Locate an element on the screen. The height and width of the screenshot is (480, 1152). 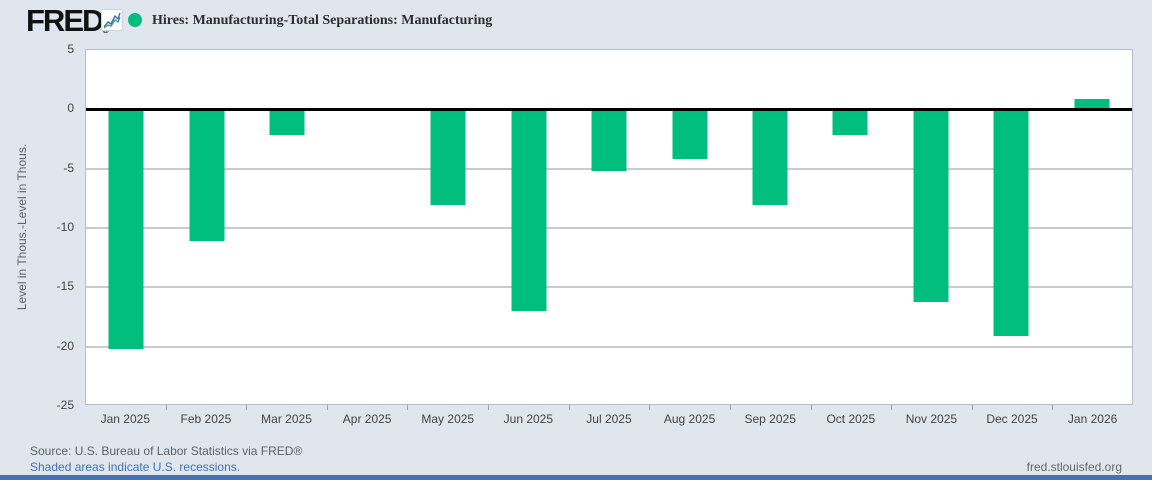
zero-line is located at coordinates (609, 109).